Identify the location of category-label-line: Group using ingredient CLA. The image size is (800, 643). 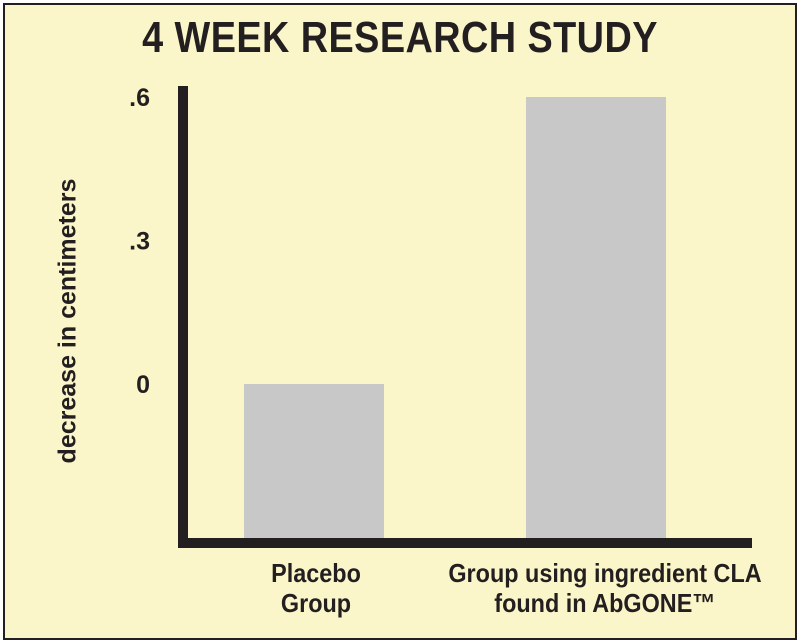
(605, 573).